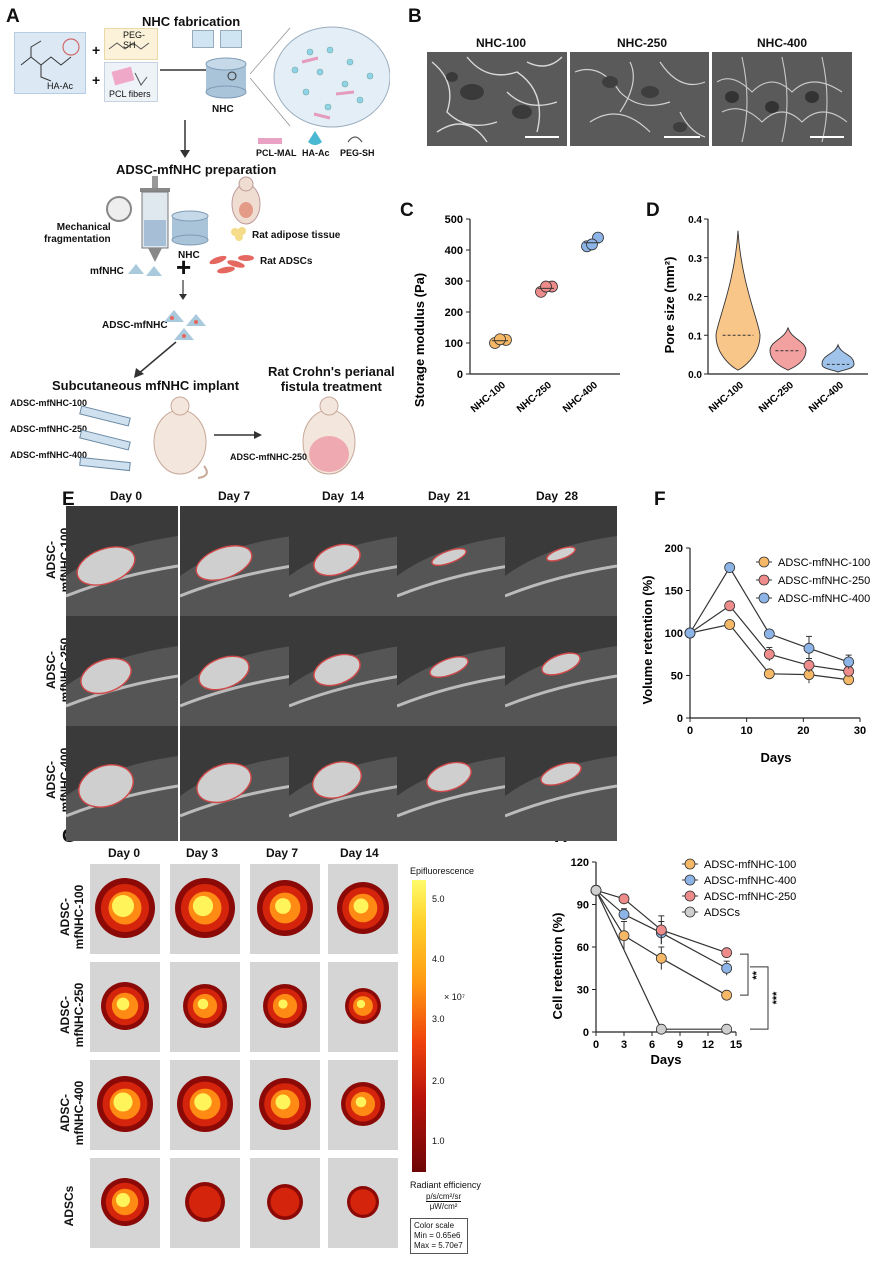 Image resolution: width=882 pixels, height=1262 pixels. What do you see at coordinates (542, 137) in the screenshot?
I see `scale-bar` at bounding box center [542, 137].